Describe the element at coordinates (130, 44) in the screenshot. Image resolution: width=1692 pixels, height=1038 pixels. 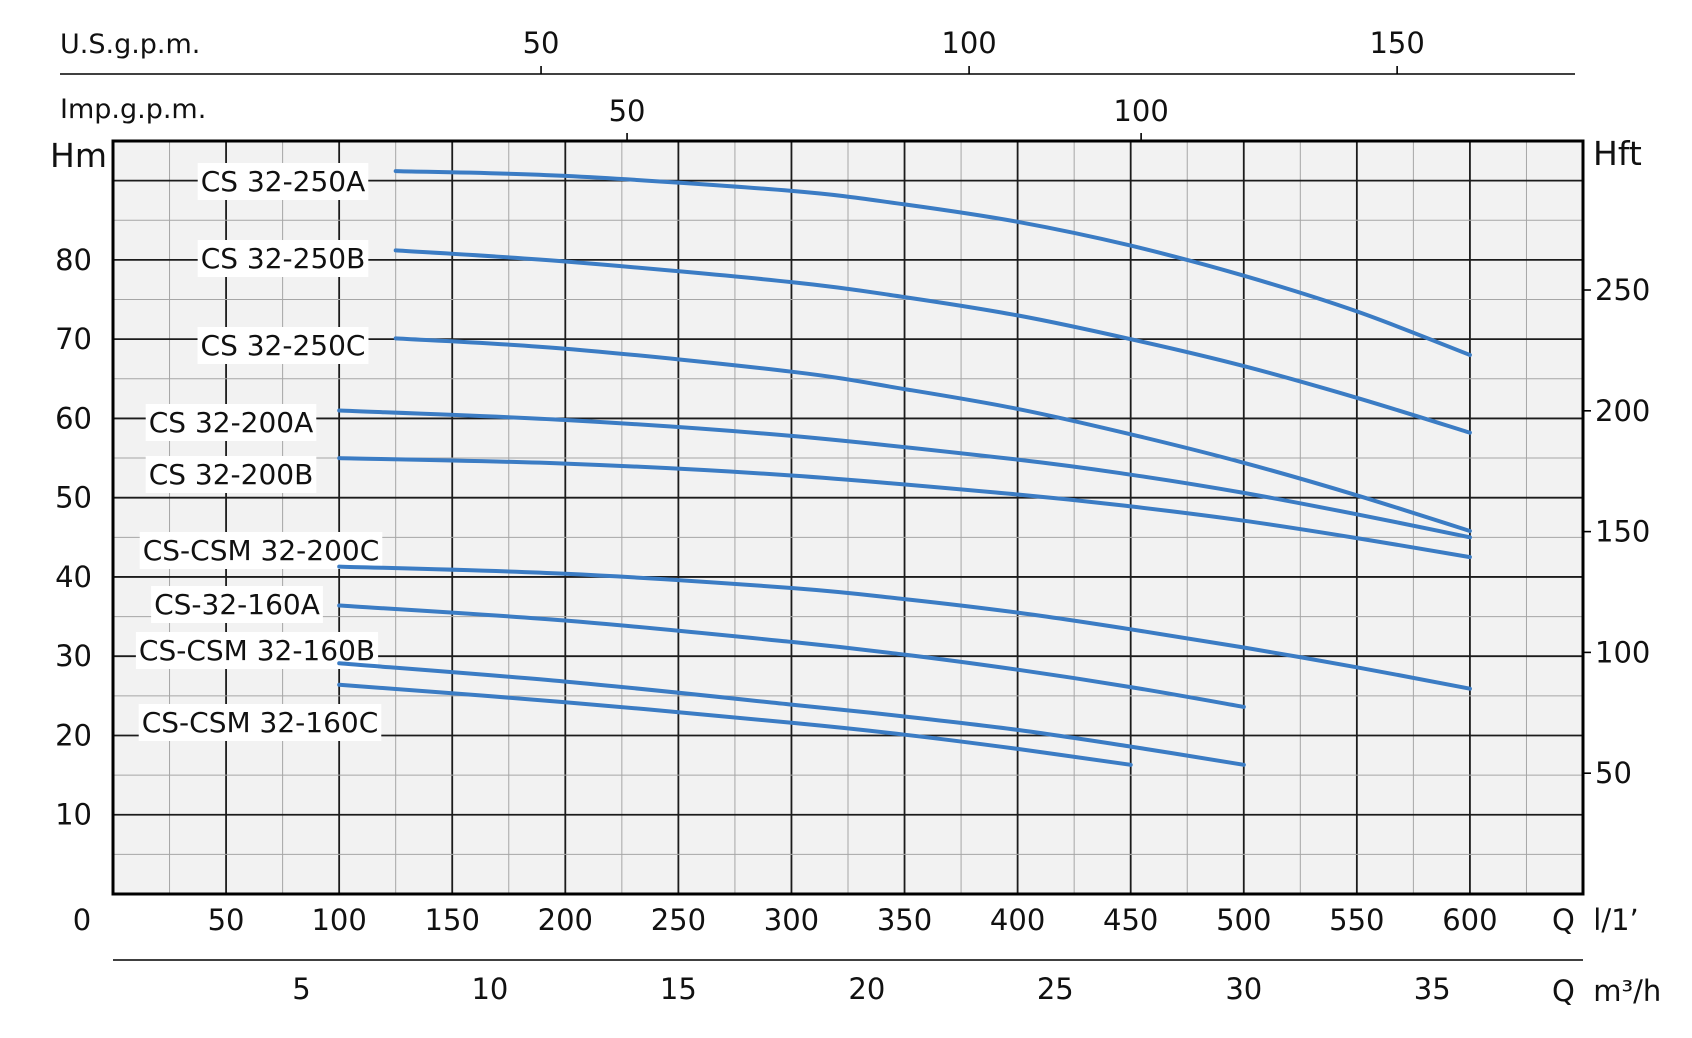
I see `usgpm-axis-label: U.S.g.p.m.` at that location.